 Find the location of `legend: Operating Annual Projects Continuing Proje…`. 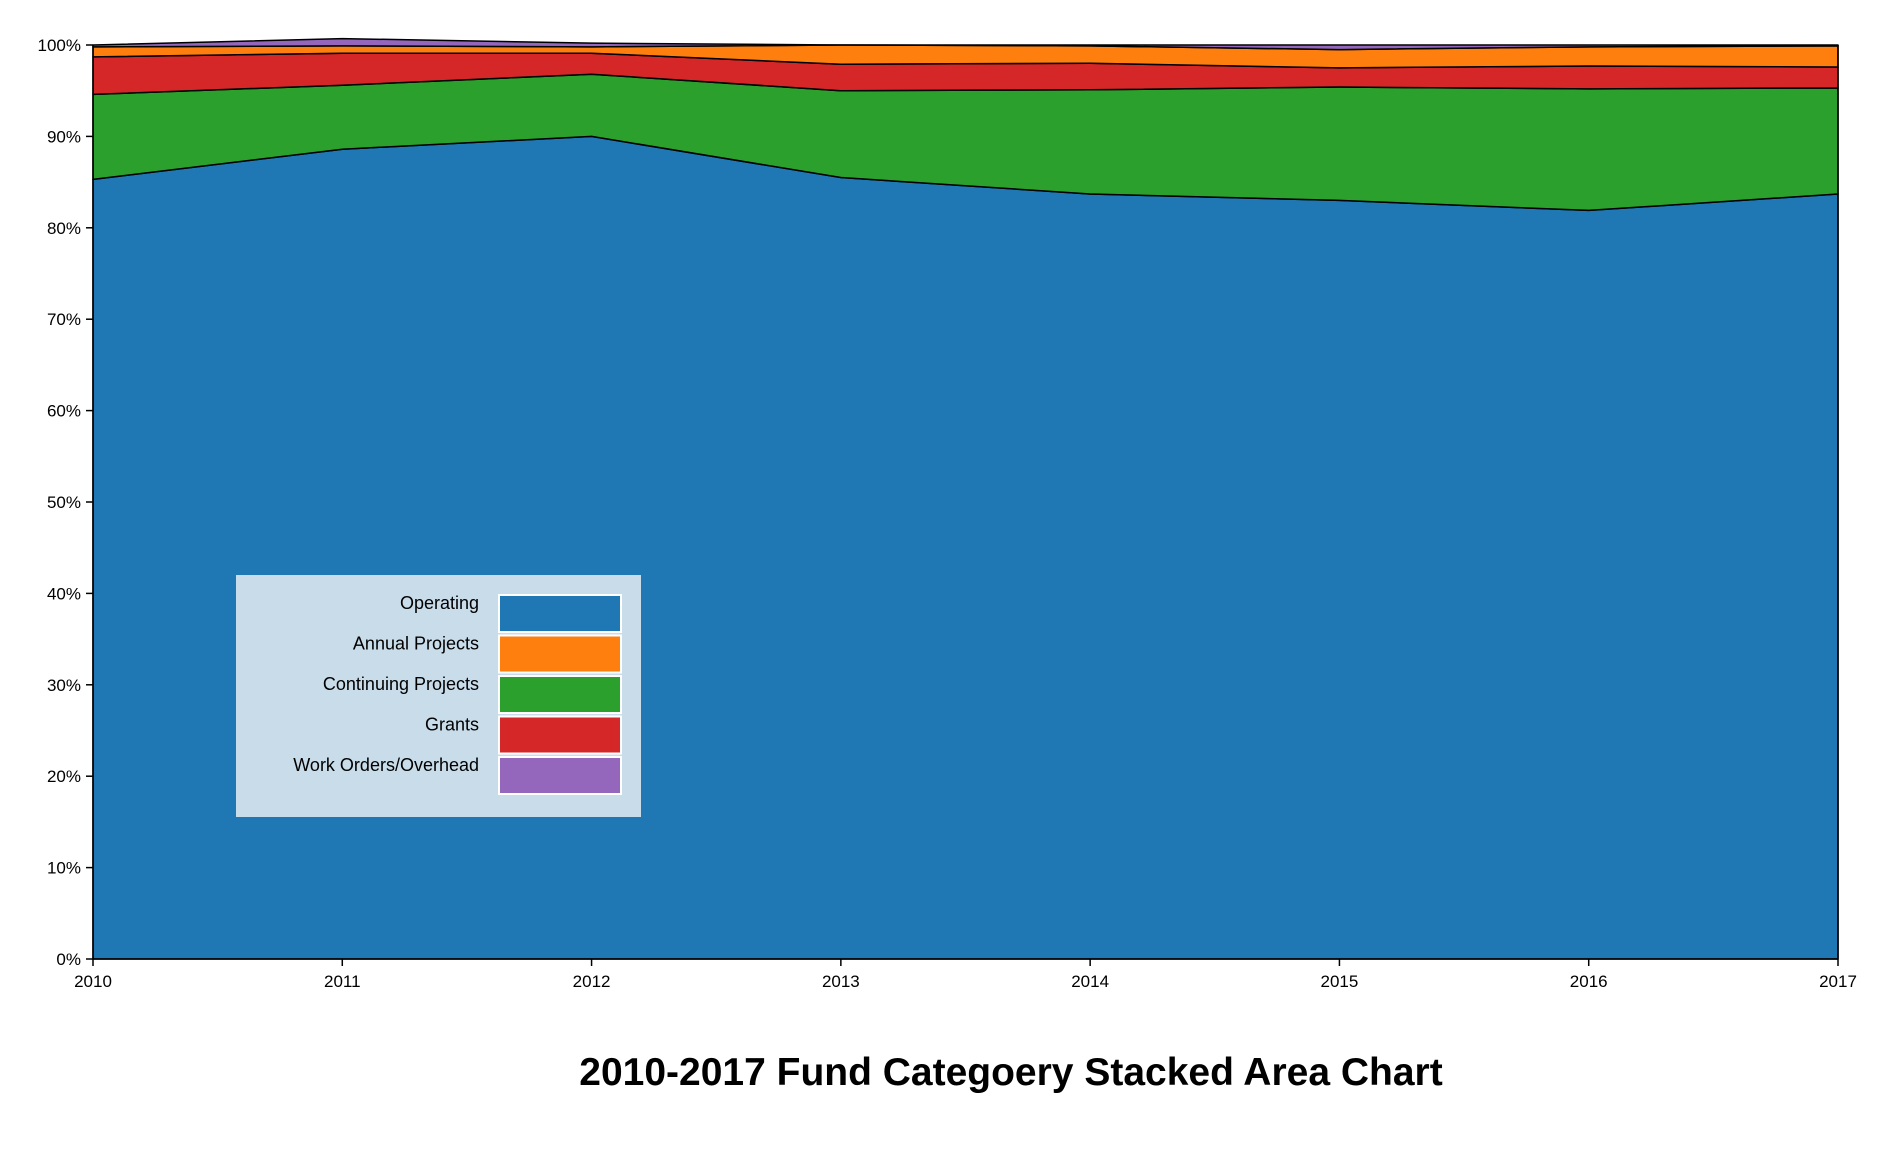

legend: Operating Annual Projects Continuing Proje… is located at coordinates (438, 696).